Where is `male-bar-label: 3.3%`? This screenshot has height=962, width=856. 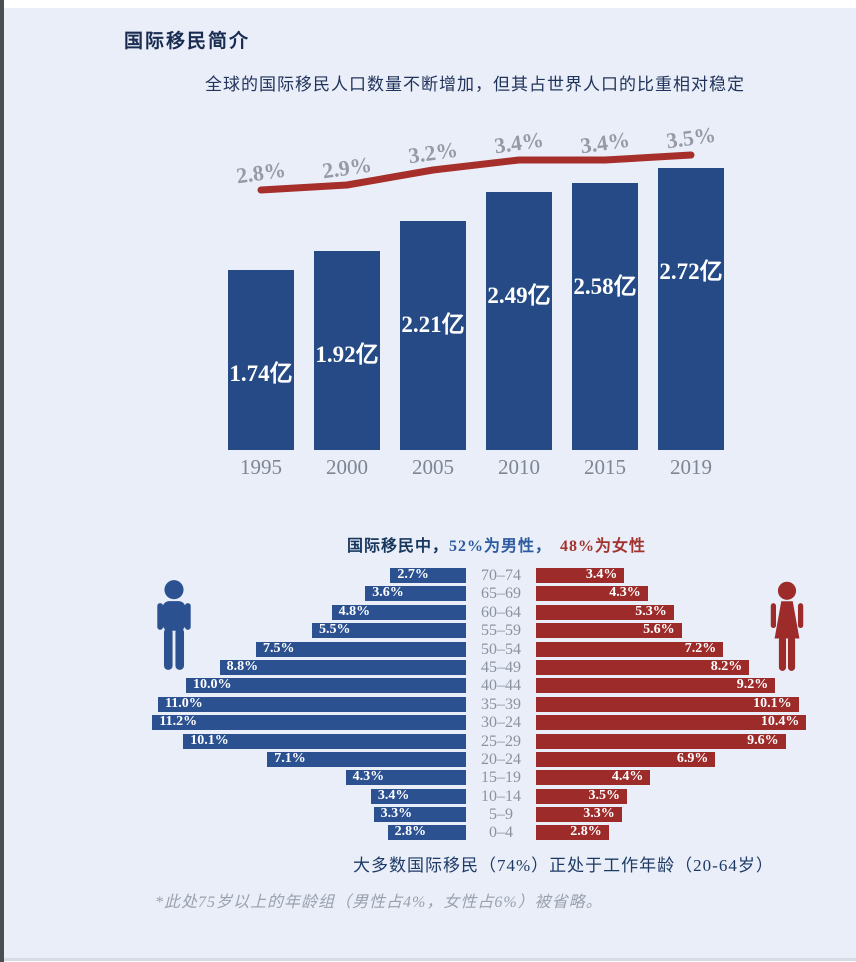 male-bar-label: 3.3% is located at coordinates (396, 814).